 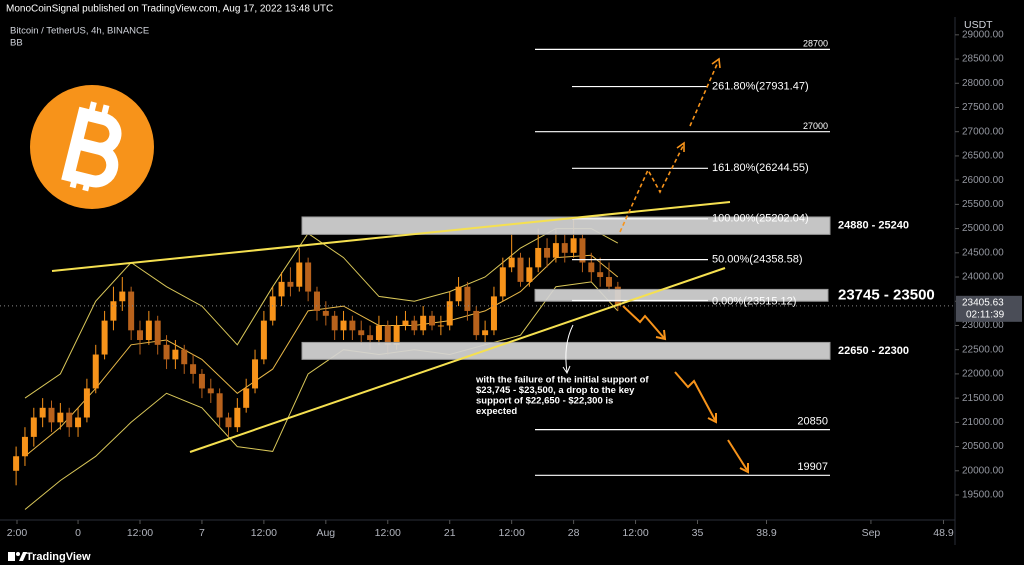 What do you see at coordinates (978, 25) in the screenshot?
I see `currency: USDT` at bounding box center [978, 25].